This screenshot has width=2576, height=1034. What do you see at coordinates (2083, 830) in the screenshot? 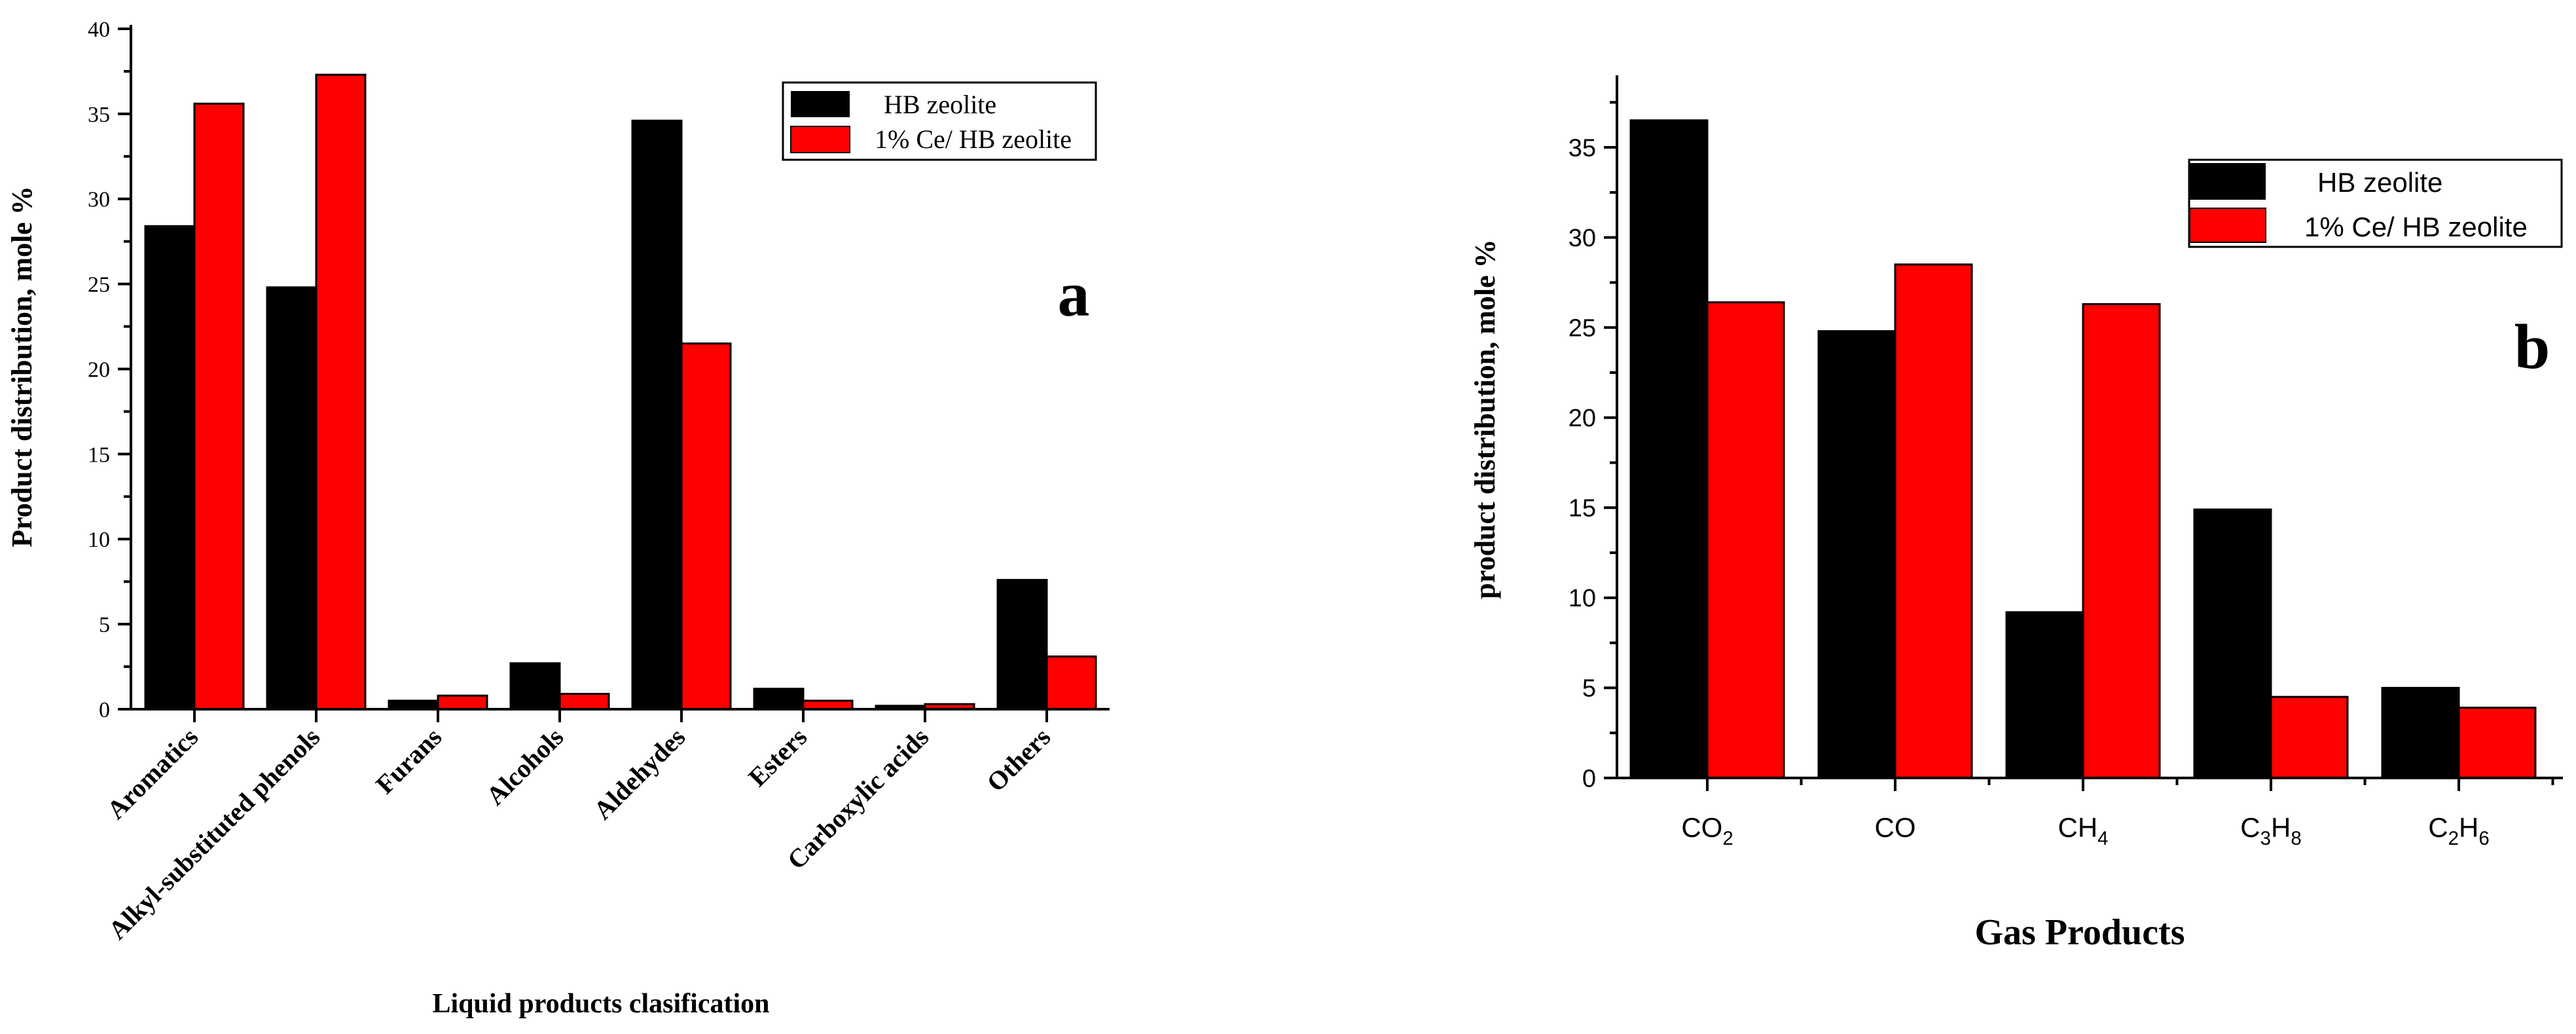
I see `x-tick-label: CH4` at bounding box center [2083, 830].